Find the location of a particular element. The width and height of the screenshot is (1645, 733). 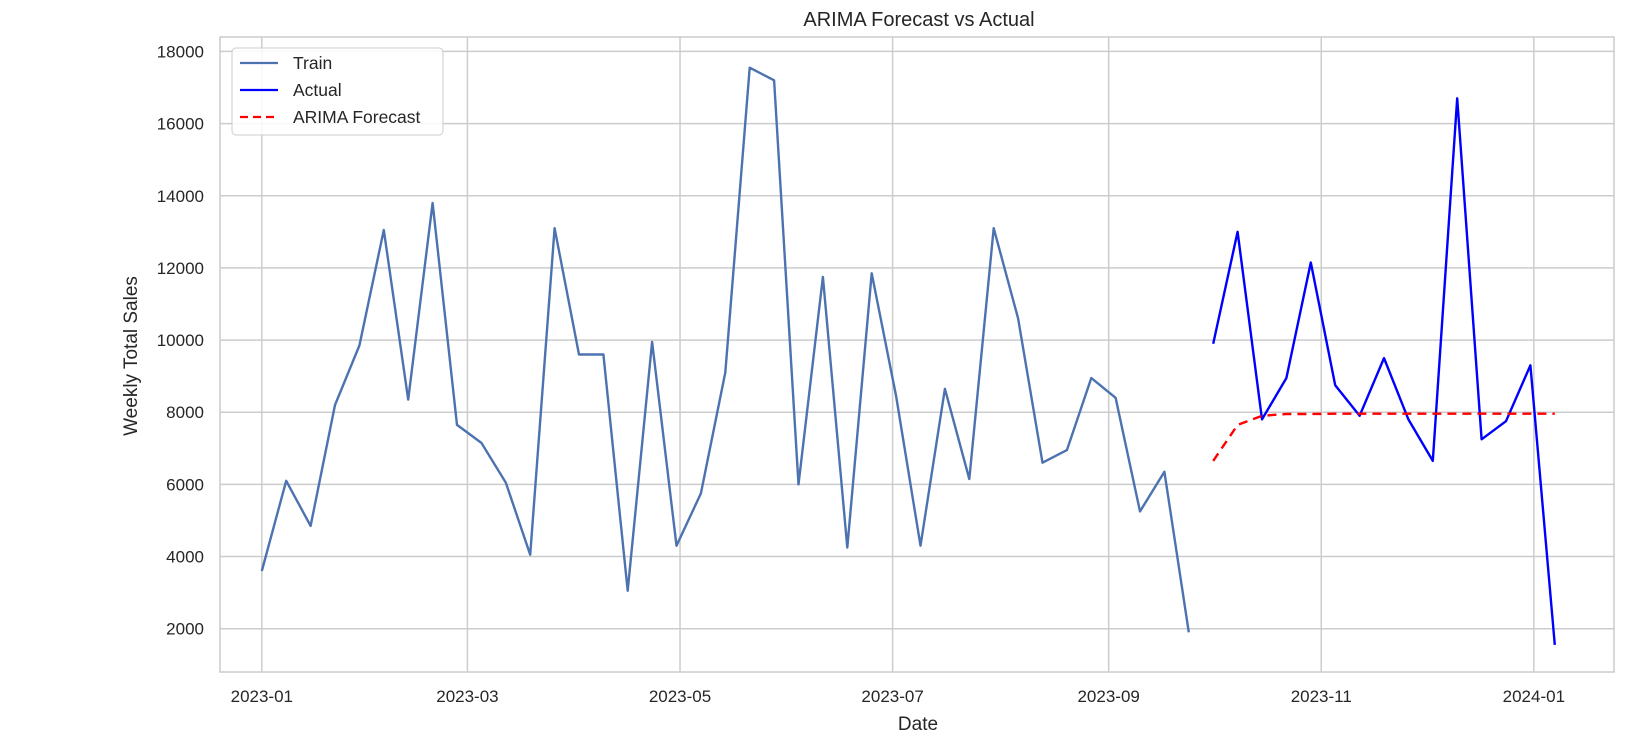

x-tick-label: 2023-07 is located at coordinates (892, 696).